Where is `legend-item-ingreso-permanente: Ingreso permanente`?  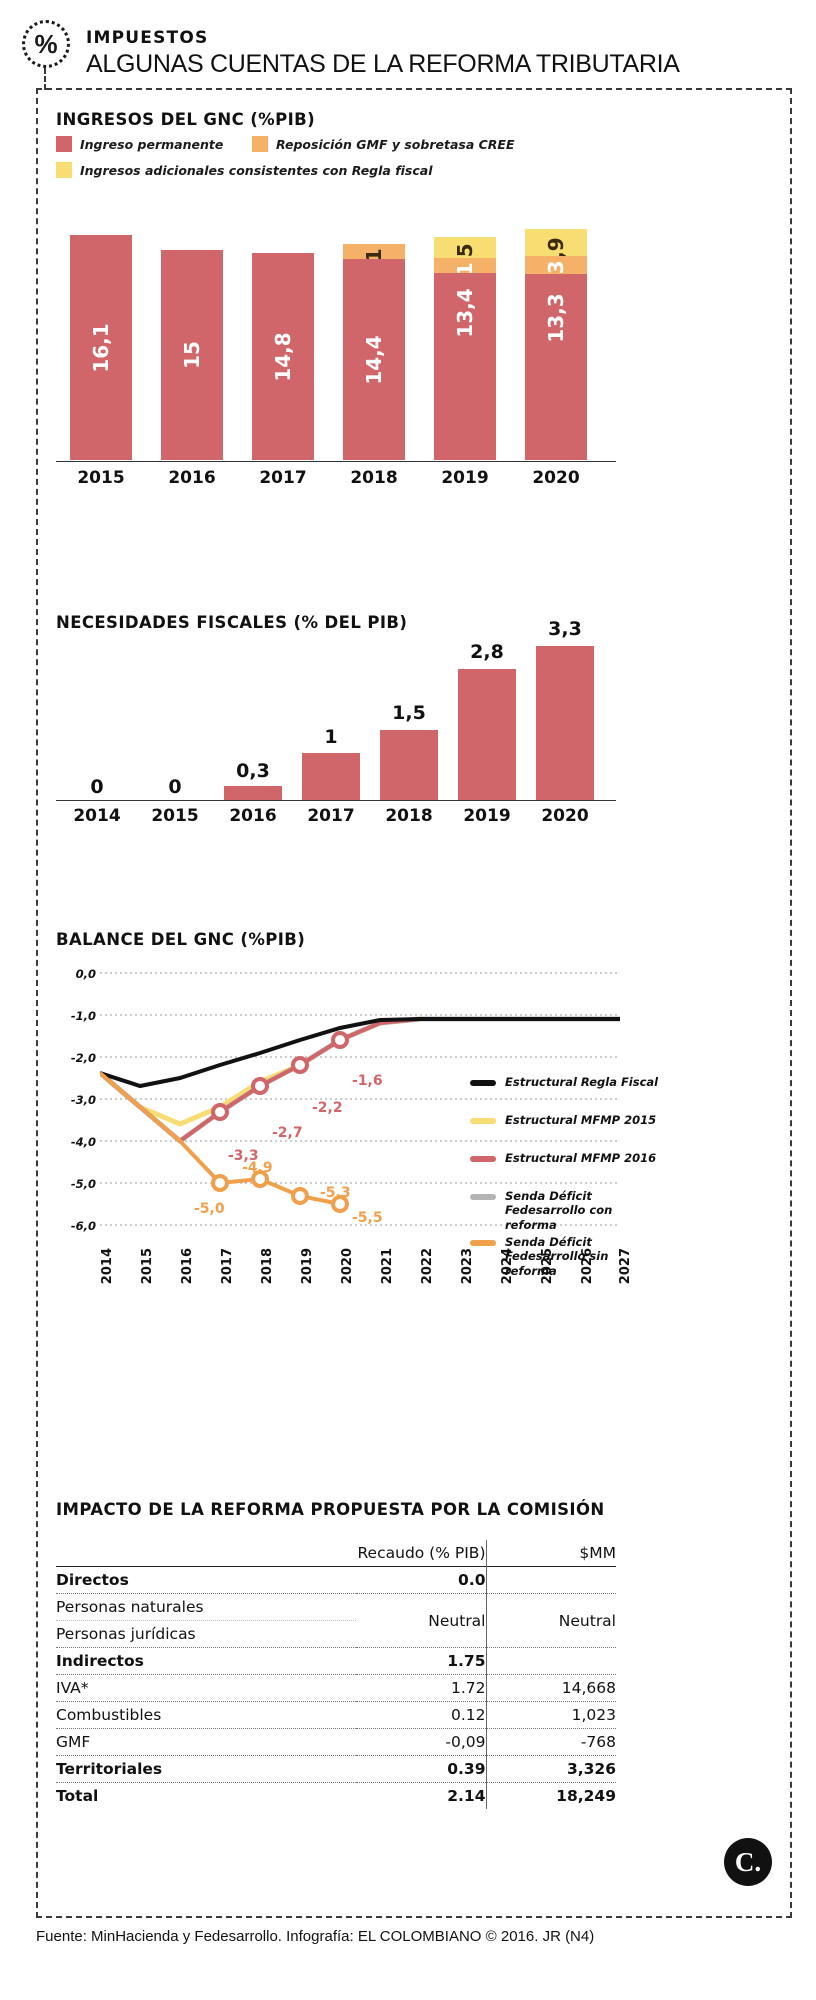 legend-item-ingreso-permanente: Ingreso permanente is located at coordinates (139, 144).